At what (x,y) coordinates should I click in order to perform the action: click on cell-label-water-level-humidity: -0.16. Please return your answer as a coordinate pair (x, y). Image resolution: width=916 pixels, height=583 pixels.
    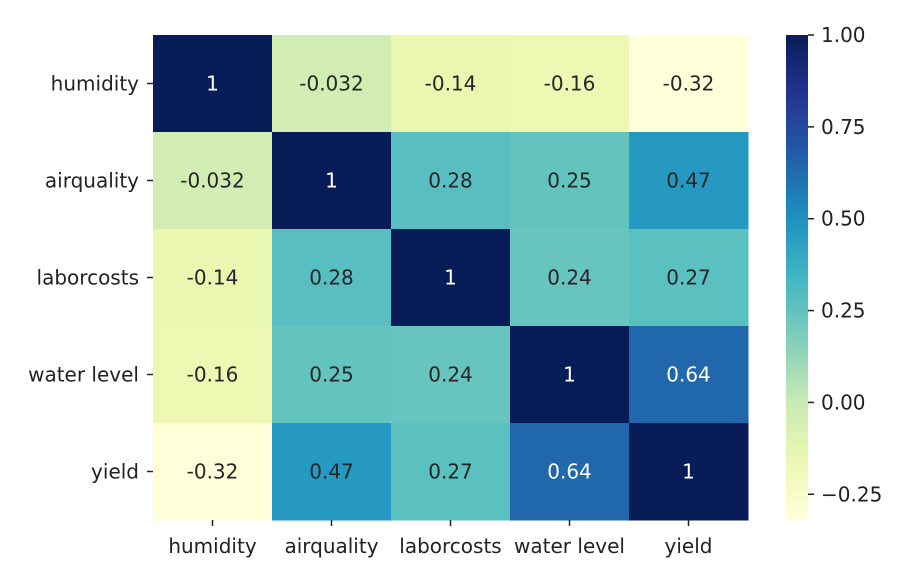
    Looking at the image, I should click on (213, 375).